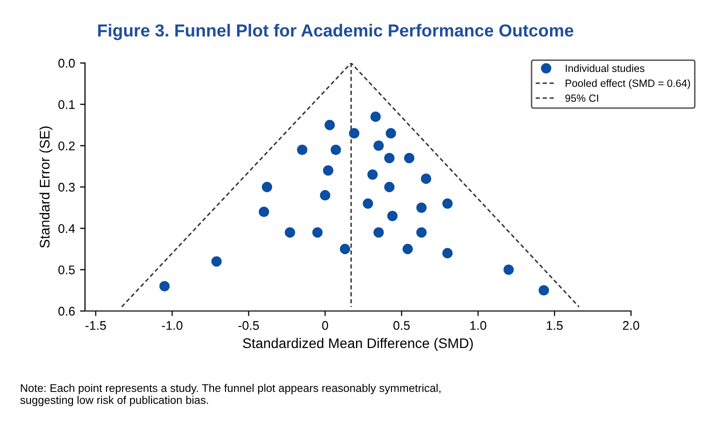 This screenshot has height=421, width=716. Describe the element at coordinates (172, 325) in the screenshot. I see `x-tick-label: -1.0` at that location.